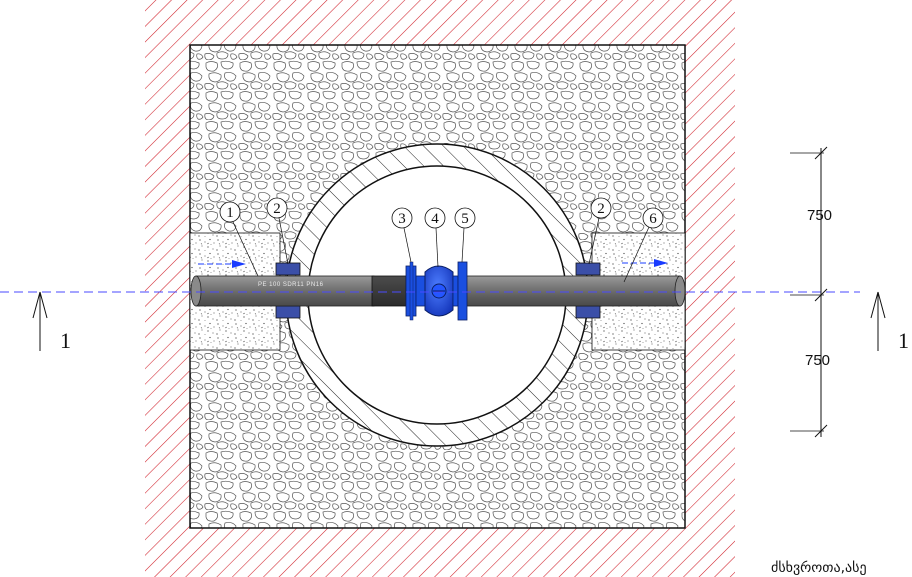 The image size is (912, 577). What do you see at coordinates (817, 360) in the screenshot?
I see `dimension-lower: 750` at bounding box center [817, 360].